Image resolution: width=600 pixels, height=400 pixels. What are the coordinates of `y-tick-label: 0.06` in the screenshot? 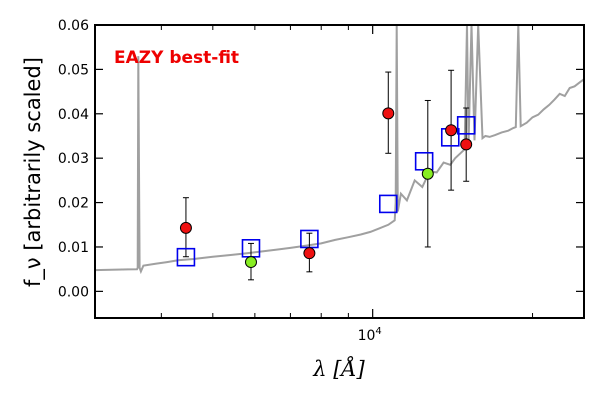 It's located at (73, 26).